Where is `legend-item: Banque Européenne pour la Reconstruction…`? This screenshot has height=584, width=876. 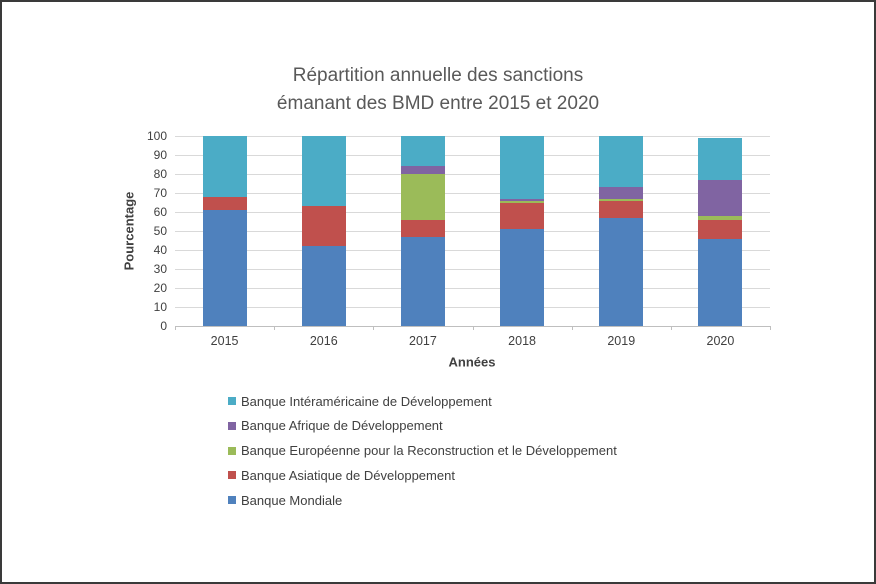
legend-item: Banque Européenne pour la Reconstruction… is located at coordinates (422, 450).